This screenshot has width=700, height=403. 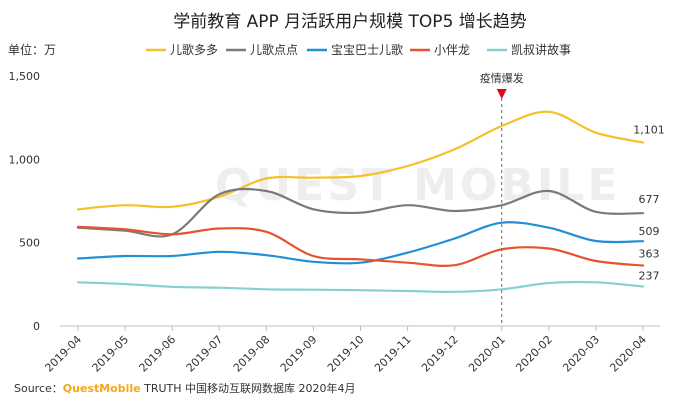 I want to click on source-suffix: TRUTH 中国移动互联网数据库 2020年4月, so click(x=248, y=388).